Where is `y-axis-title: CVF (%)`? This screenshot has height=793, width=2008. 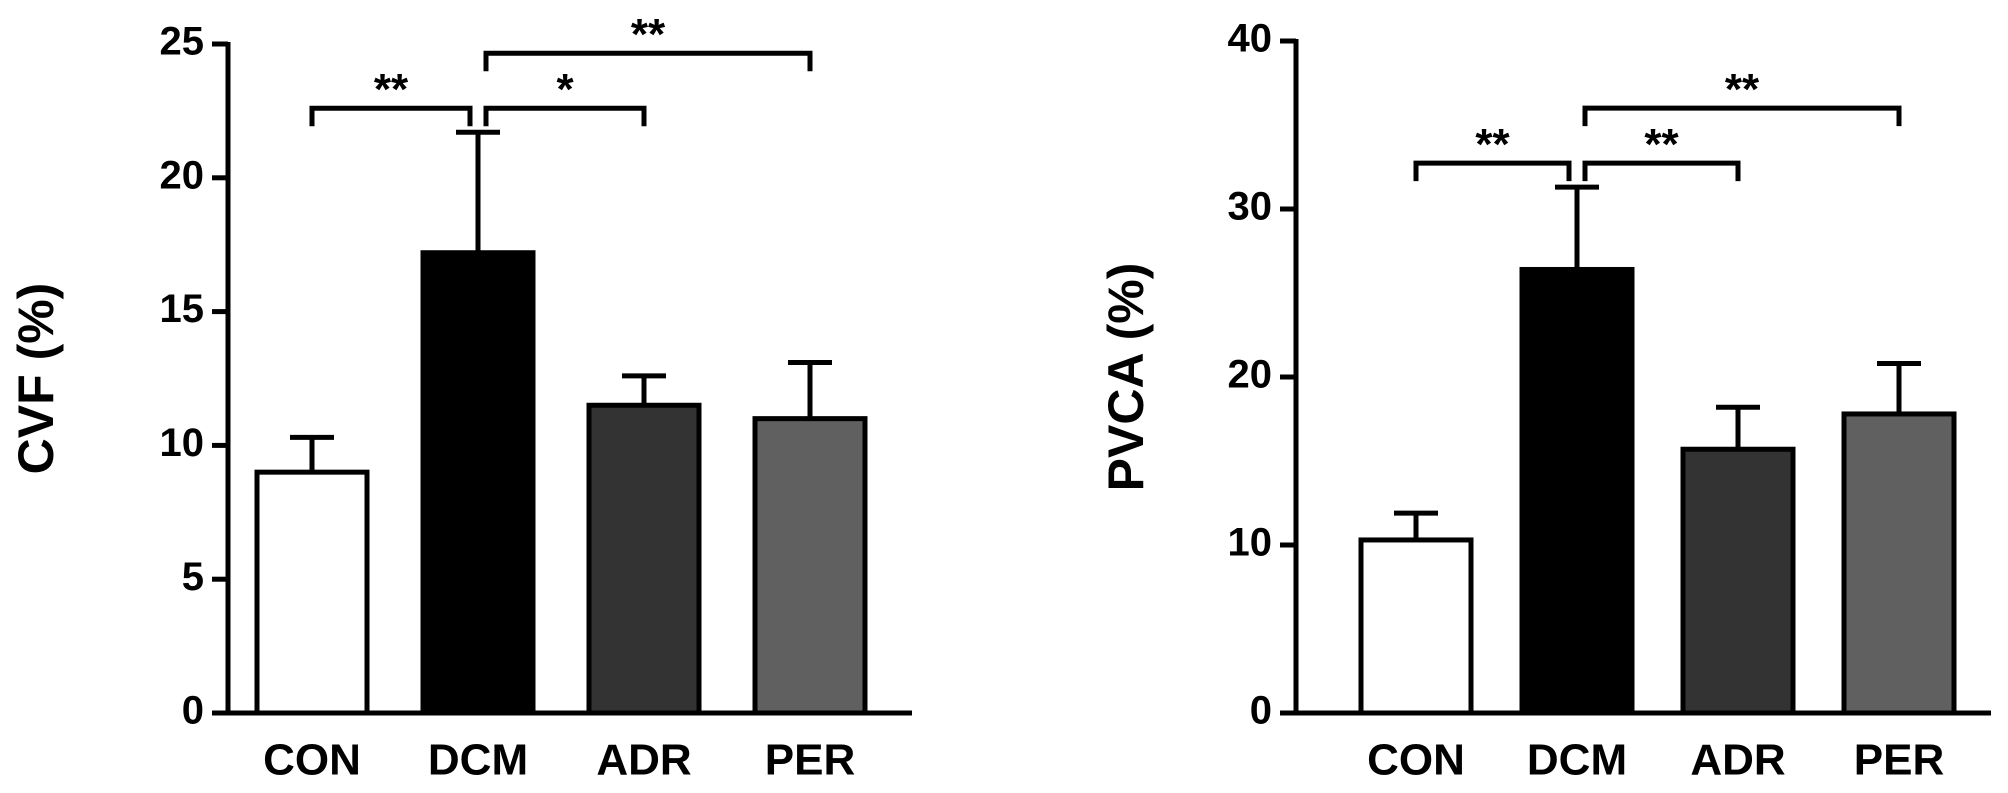
y-axis-title: CVF (%) is located at coordinates (36, 379).